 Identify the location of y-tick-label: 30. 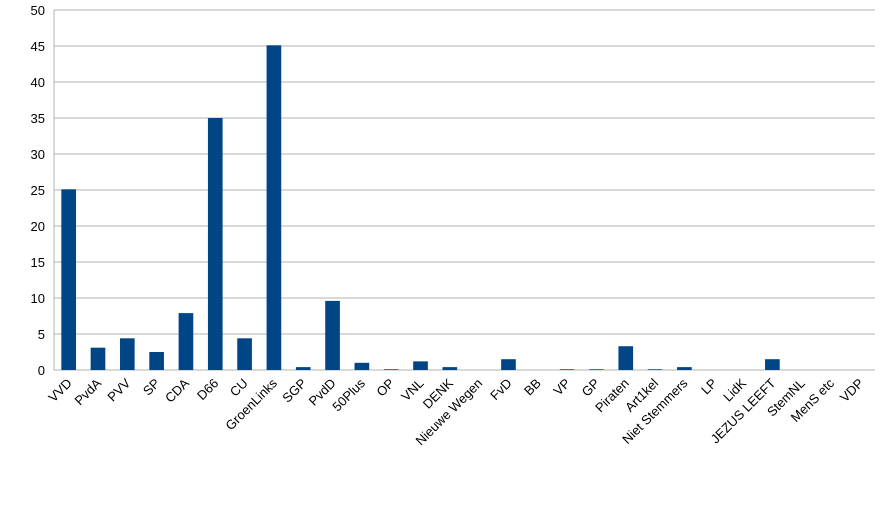
(38, 154).